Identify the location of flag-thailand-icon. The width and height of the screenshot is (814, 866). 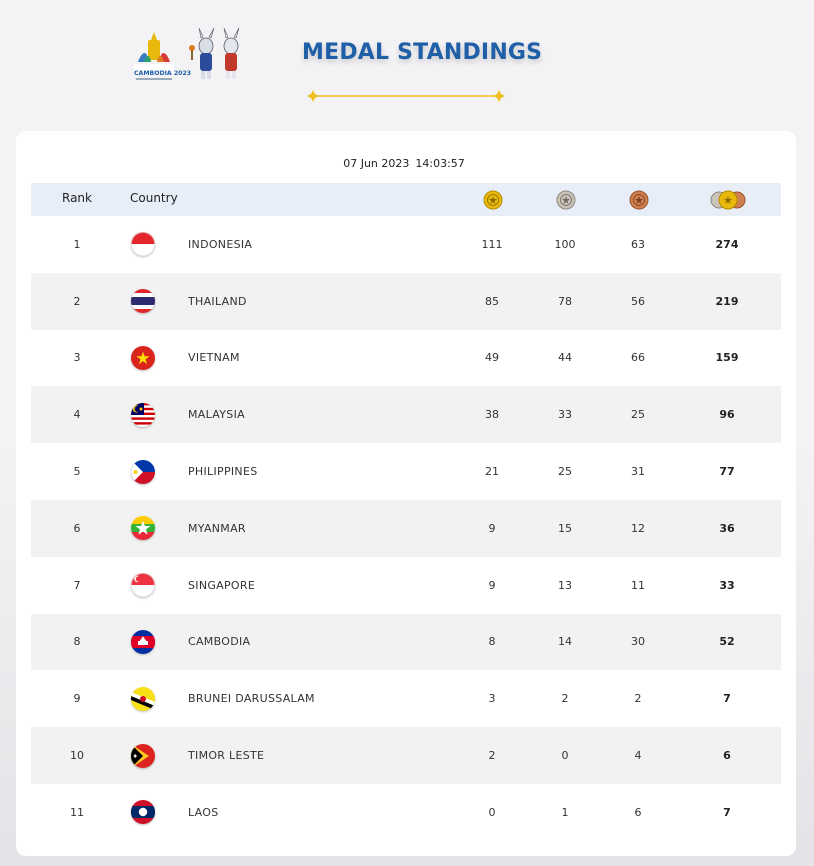
(143, 301).